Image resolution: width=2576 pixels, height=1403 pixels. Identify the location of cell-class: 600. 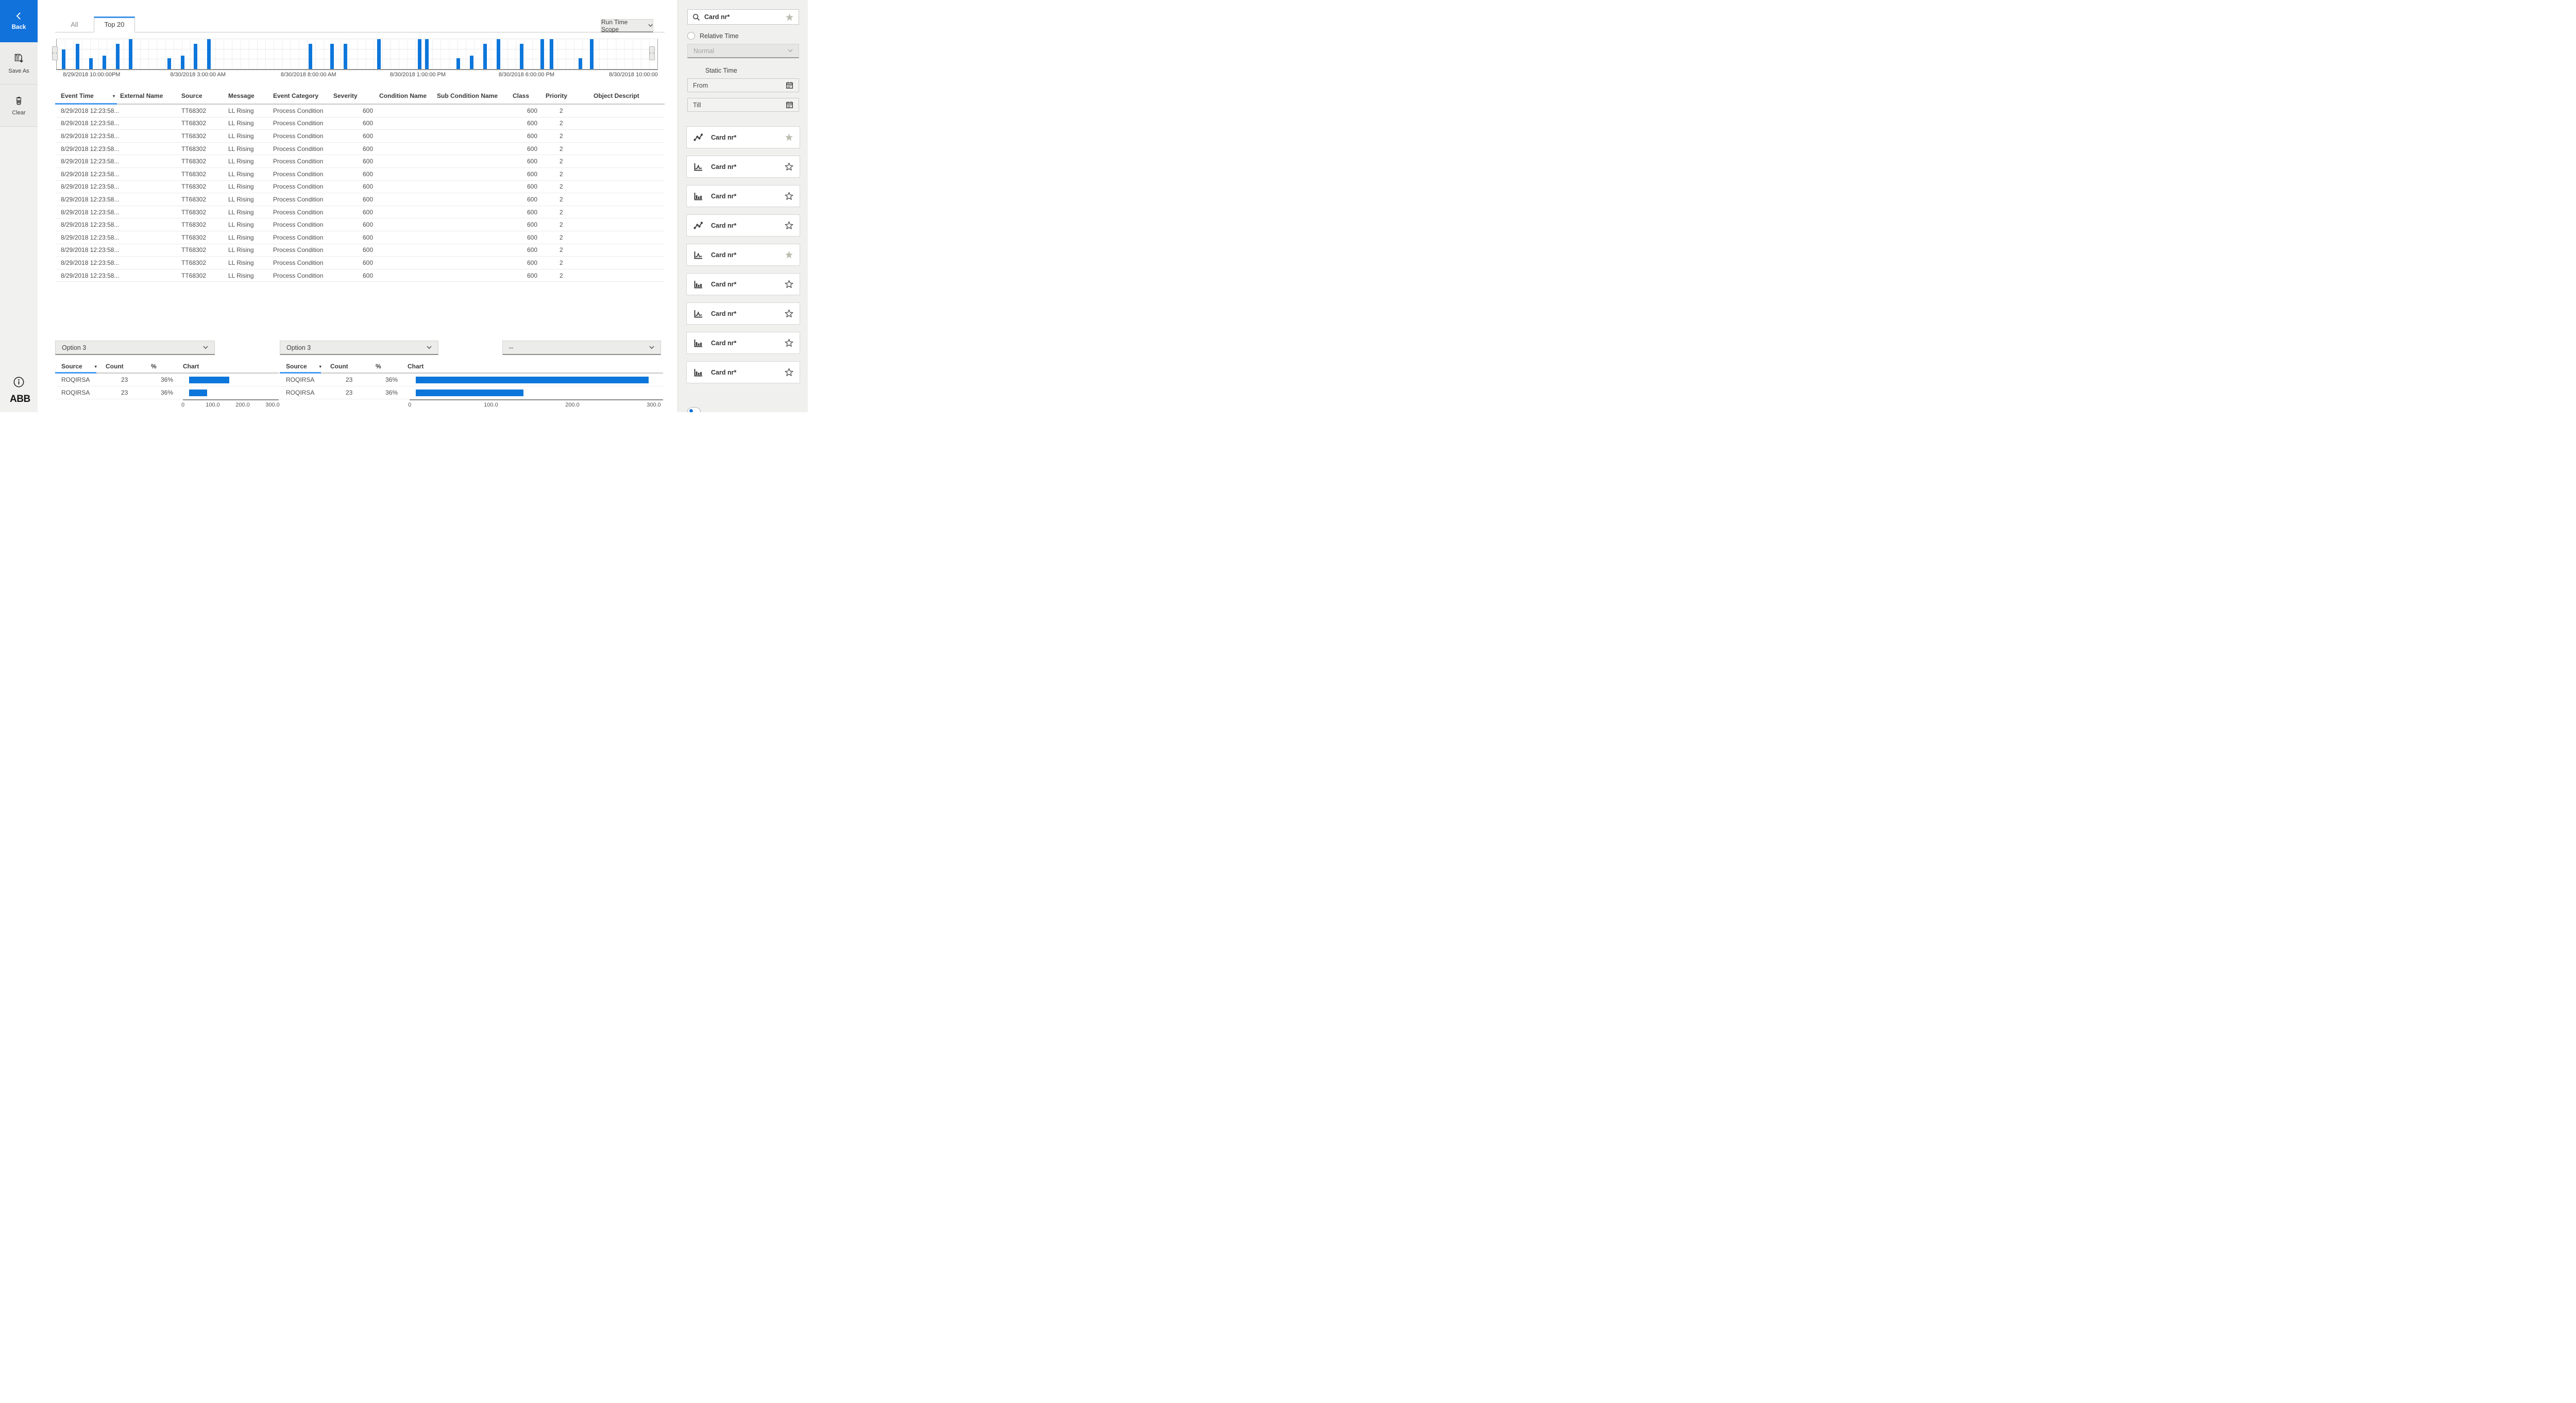
(532, 136).